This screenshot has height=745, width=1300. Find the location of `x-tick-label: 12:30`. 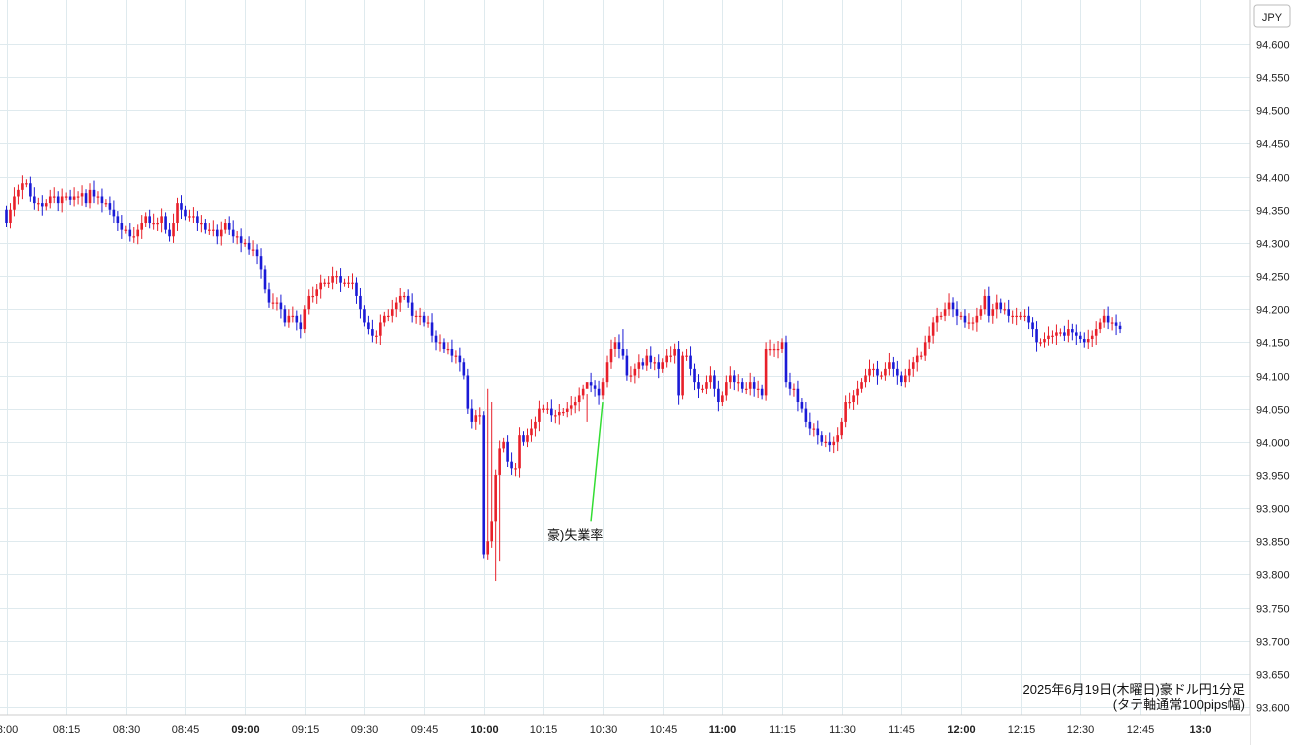

x-tick-label: 12:30 is located at coordinates (1081, 730).